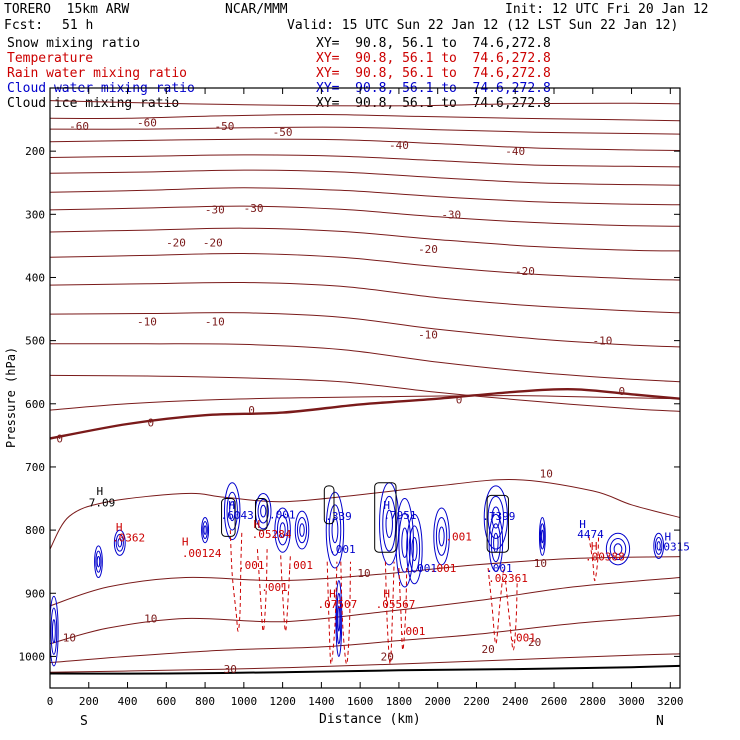 The image size is (740, 740). I want to click on extremum-label: .05284, so click(272, 534).